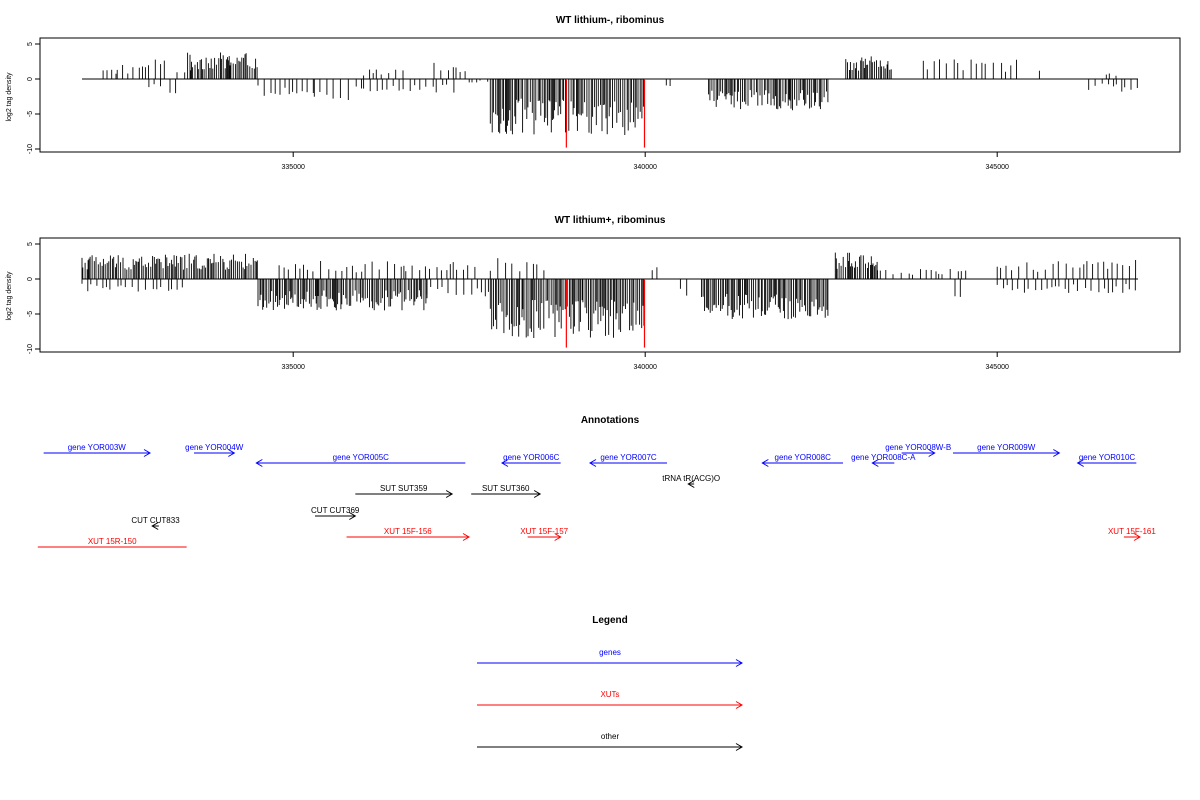 This screenshot has height=800, width=1200. I want to click on annotation-label: CUT CUT833, so click(155, 520).